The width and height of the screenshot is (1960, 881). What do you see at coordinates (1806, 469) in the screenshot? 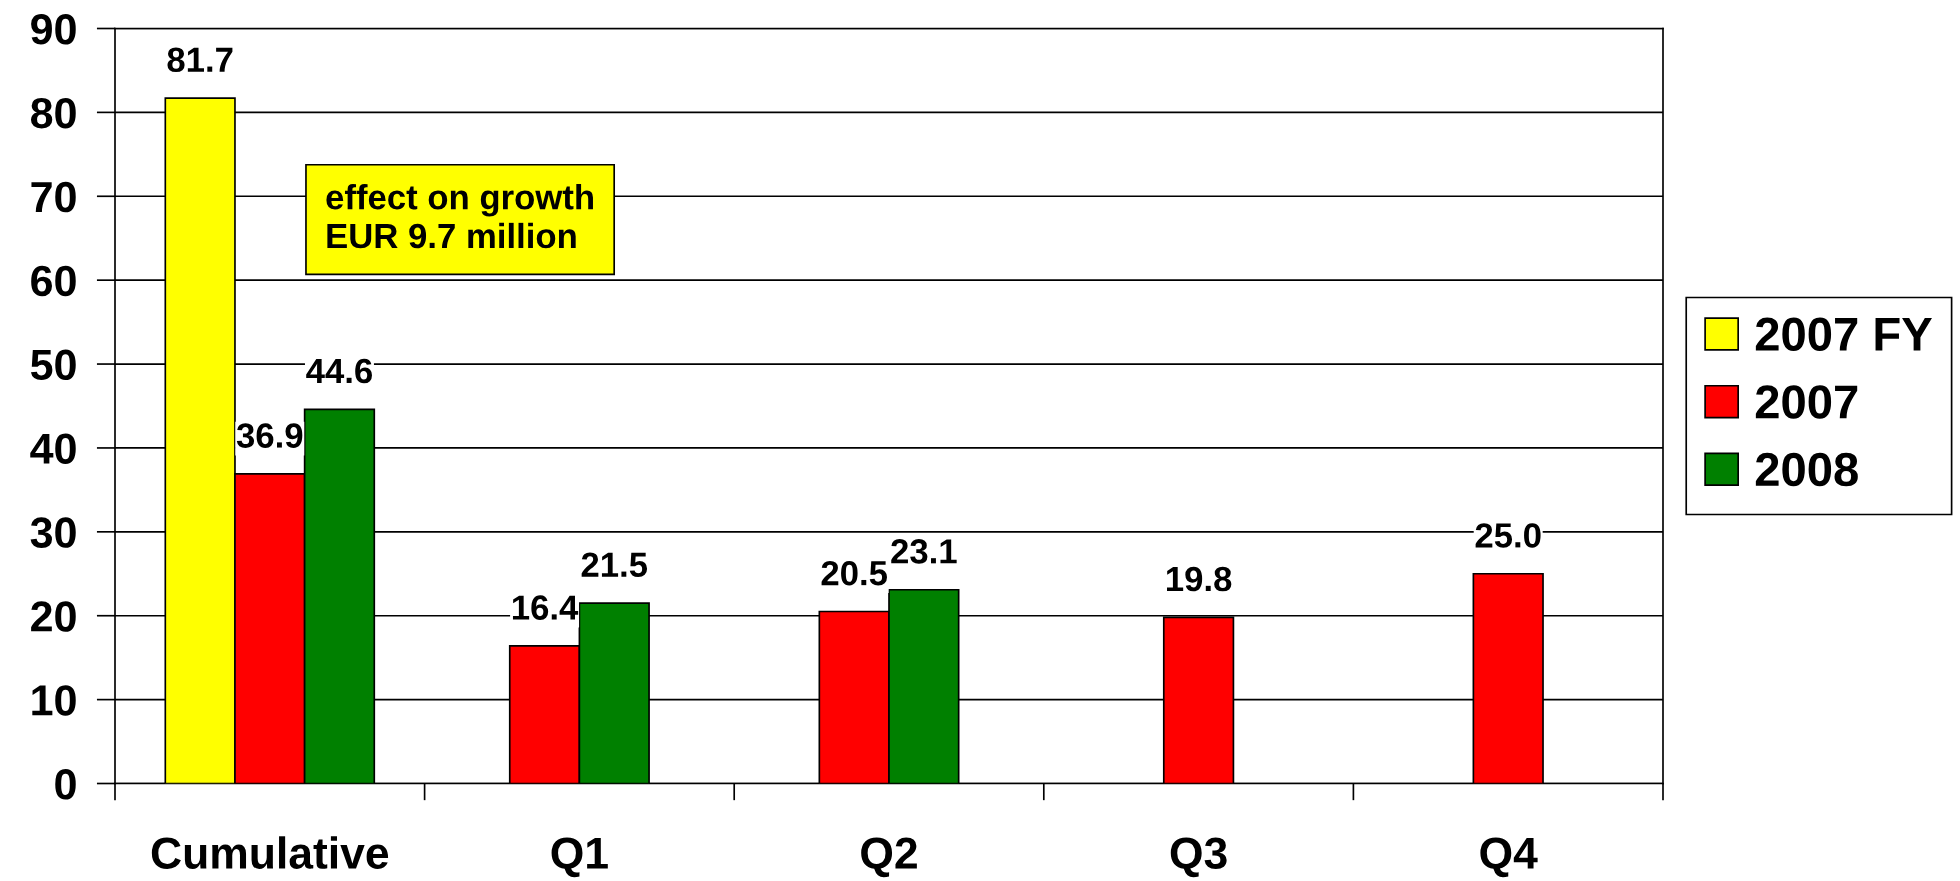
I see `legend-label: 2008` at bounding box center [1806, 469].